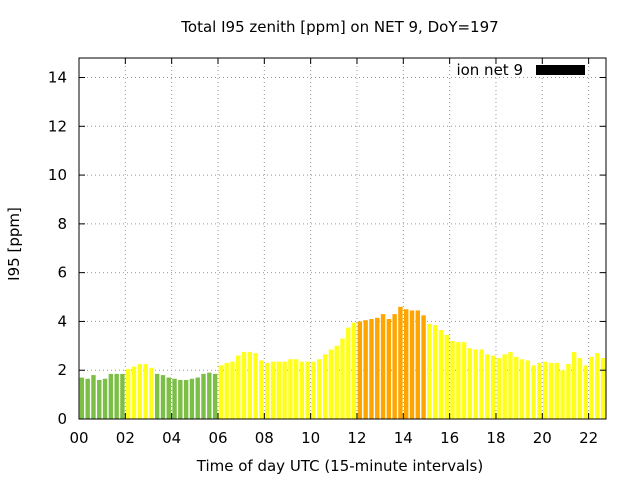 The image size is (640, 484). What do you see at coordinates (62, 419) in the screenshot?
I see `y-tick-label: 0` at bounding box center [62, 419].